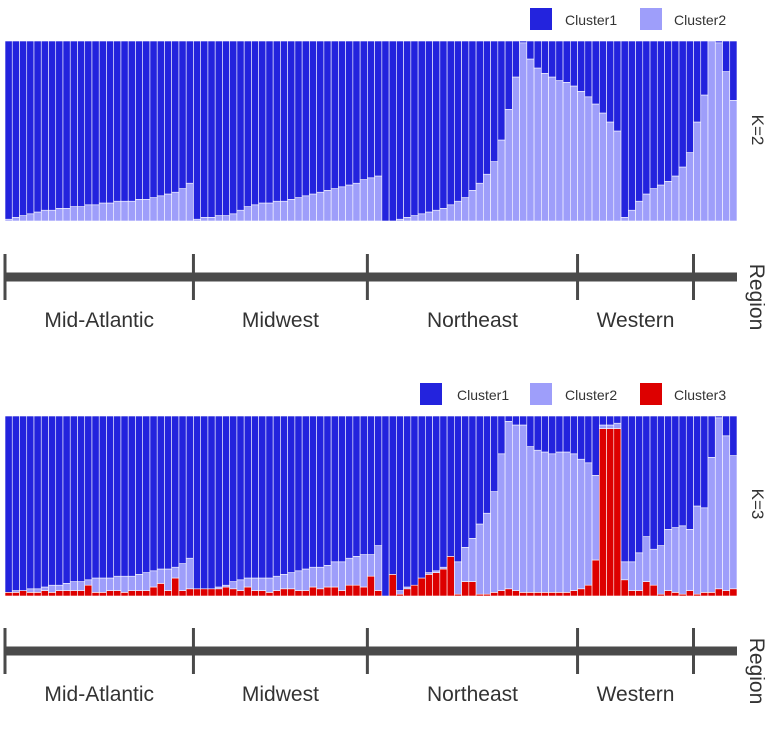 The image size is (765, 750). I want to click on legend-label-cluster2: Cluster2, so click(700, 20).